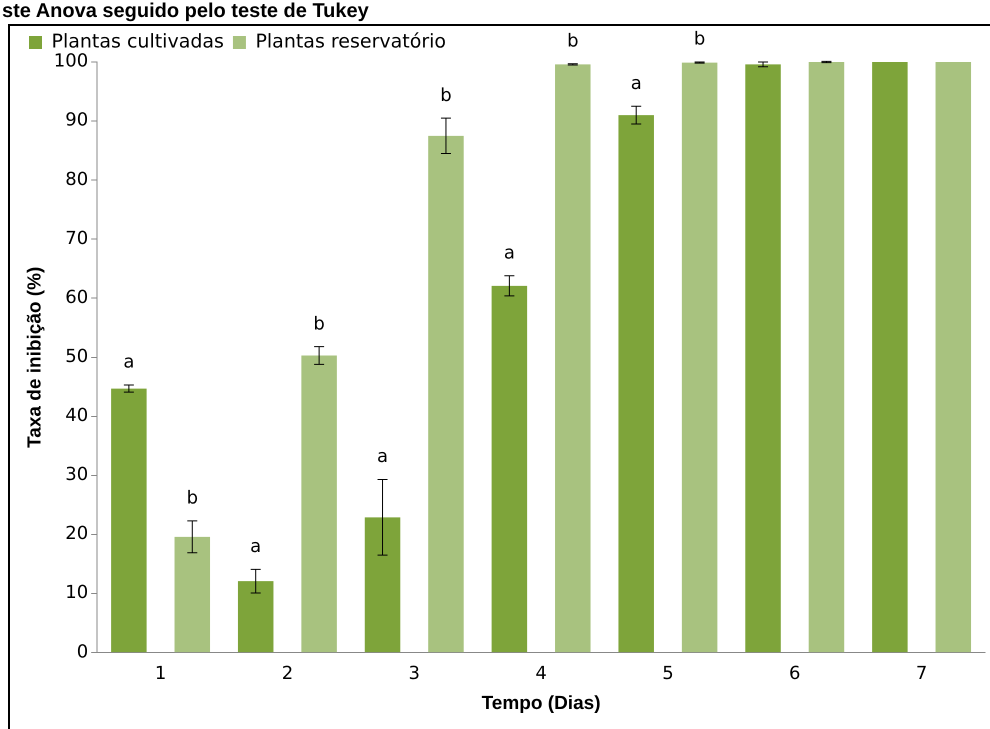  I want to click on y-tick-label: 70, so click(76, 238).